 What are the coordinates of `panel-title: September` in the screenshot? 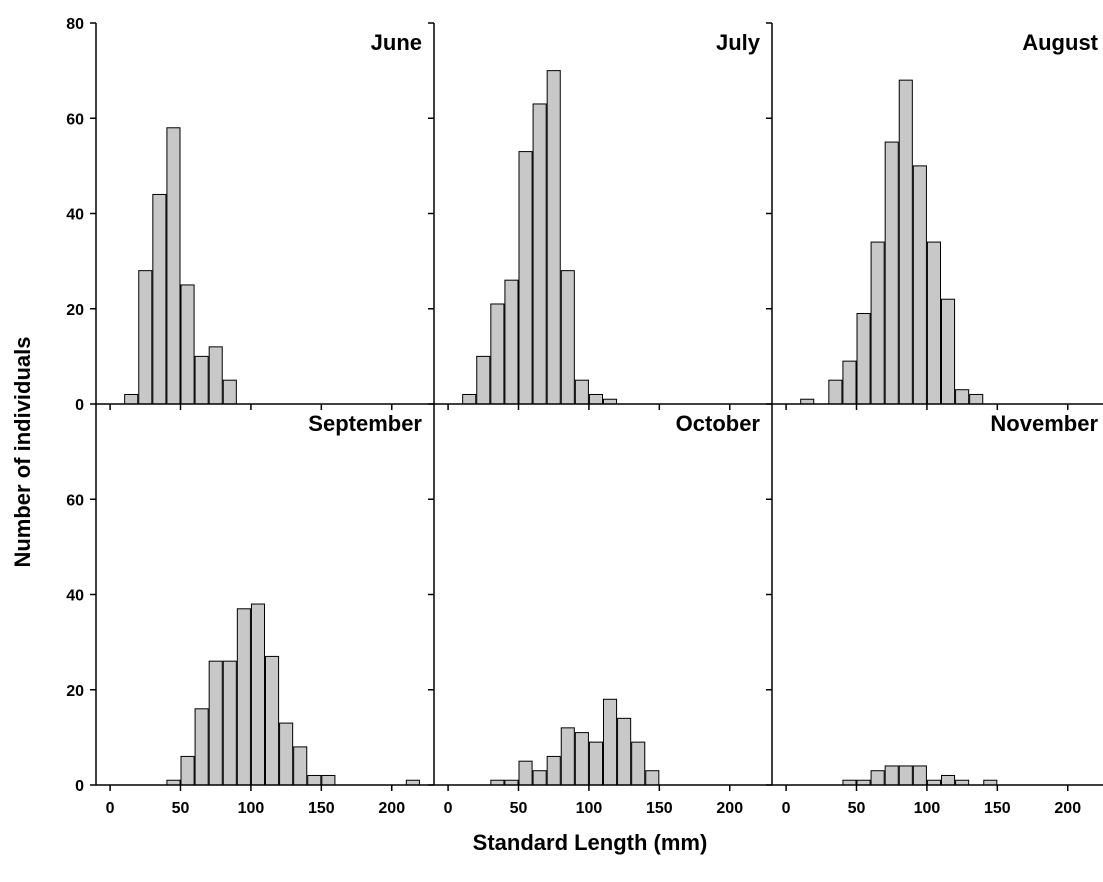 It's located at (365, 423).